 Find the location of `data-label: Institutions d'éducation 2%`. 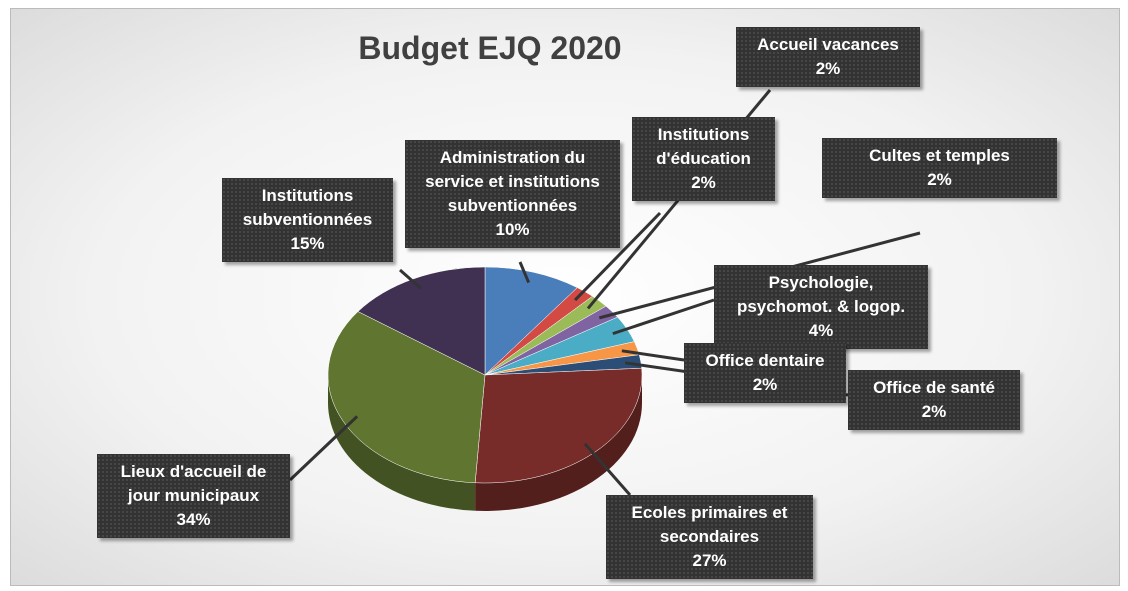

data-label: Institutions d'éducation 2% is located at coordinates (703, 159).